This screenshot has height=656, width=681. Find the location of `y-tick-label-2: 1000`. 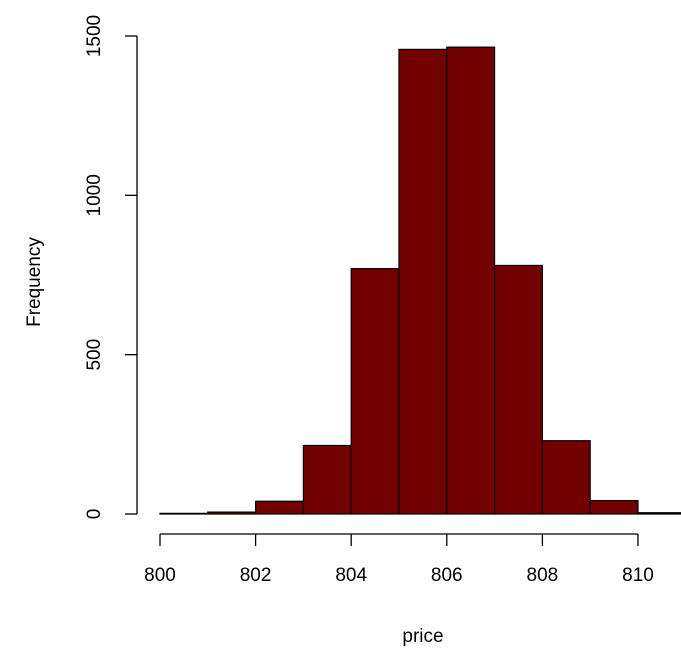

y-tick-label-2: 1000 is located at coordinates (94, 195).